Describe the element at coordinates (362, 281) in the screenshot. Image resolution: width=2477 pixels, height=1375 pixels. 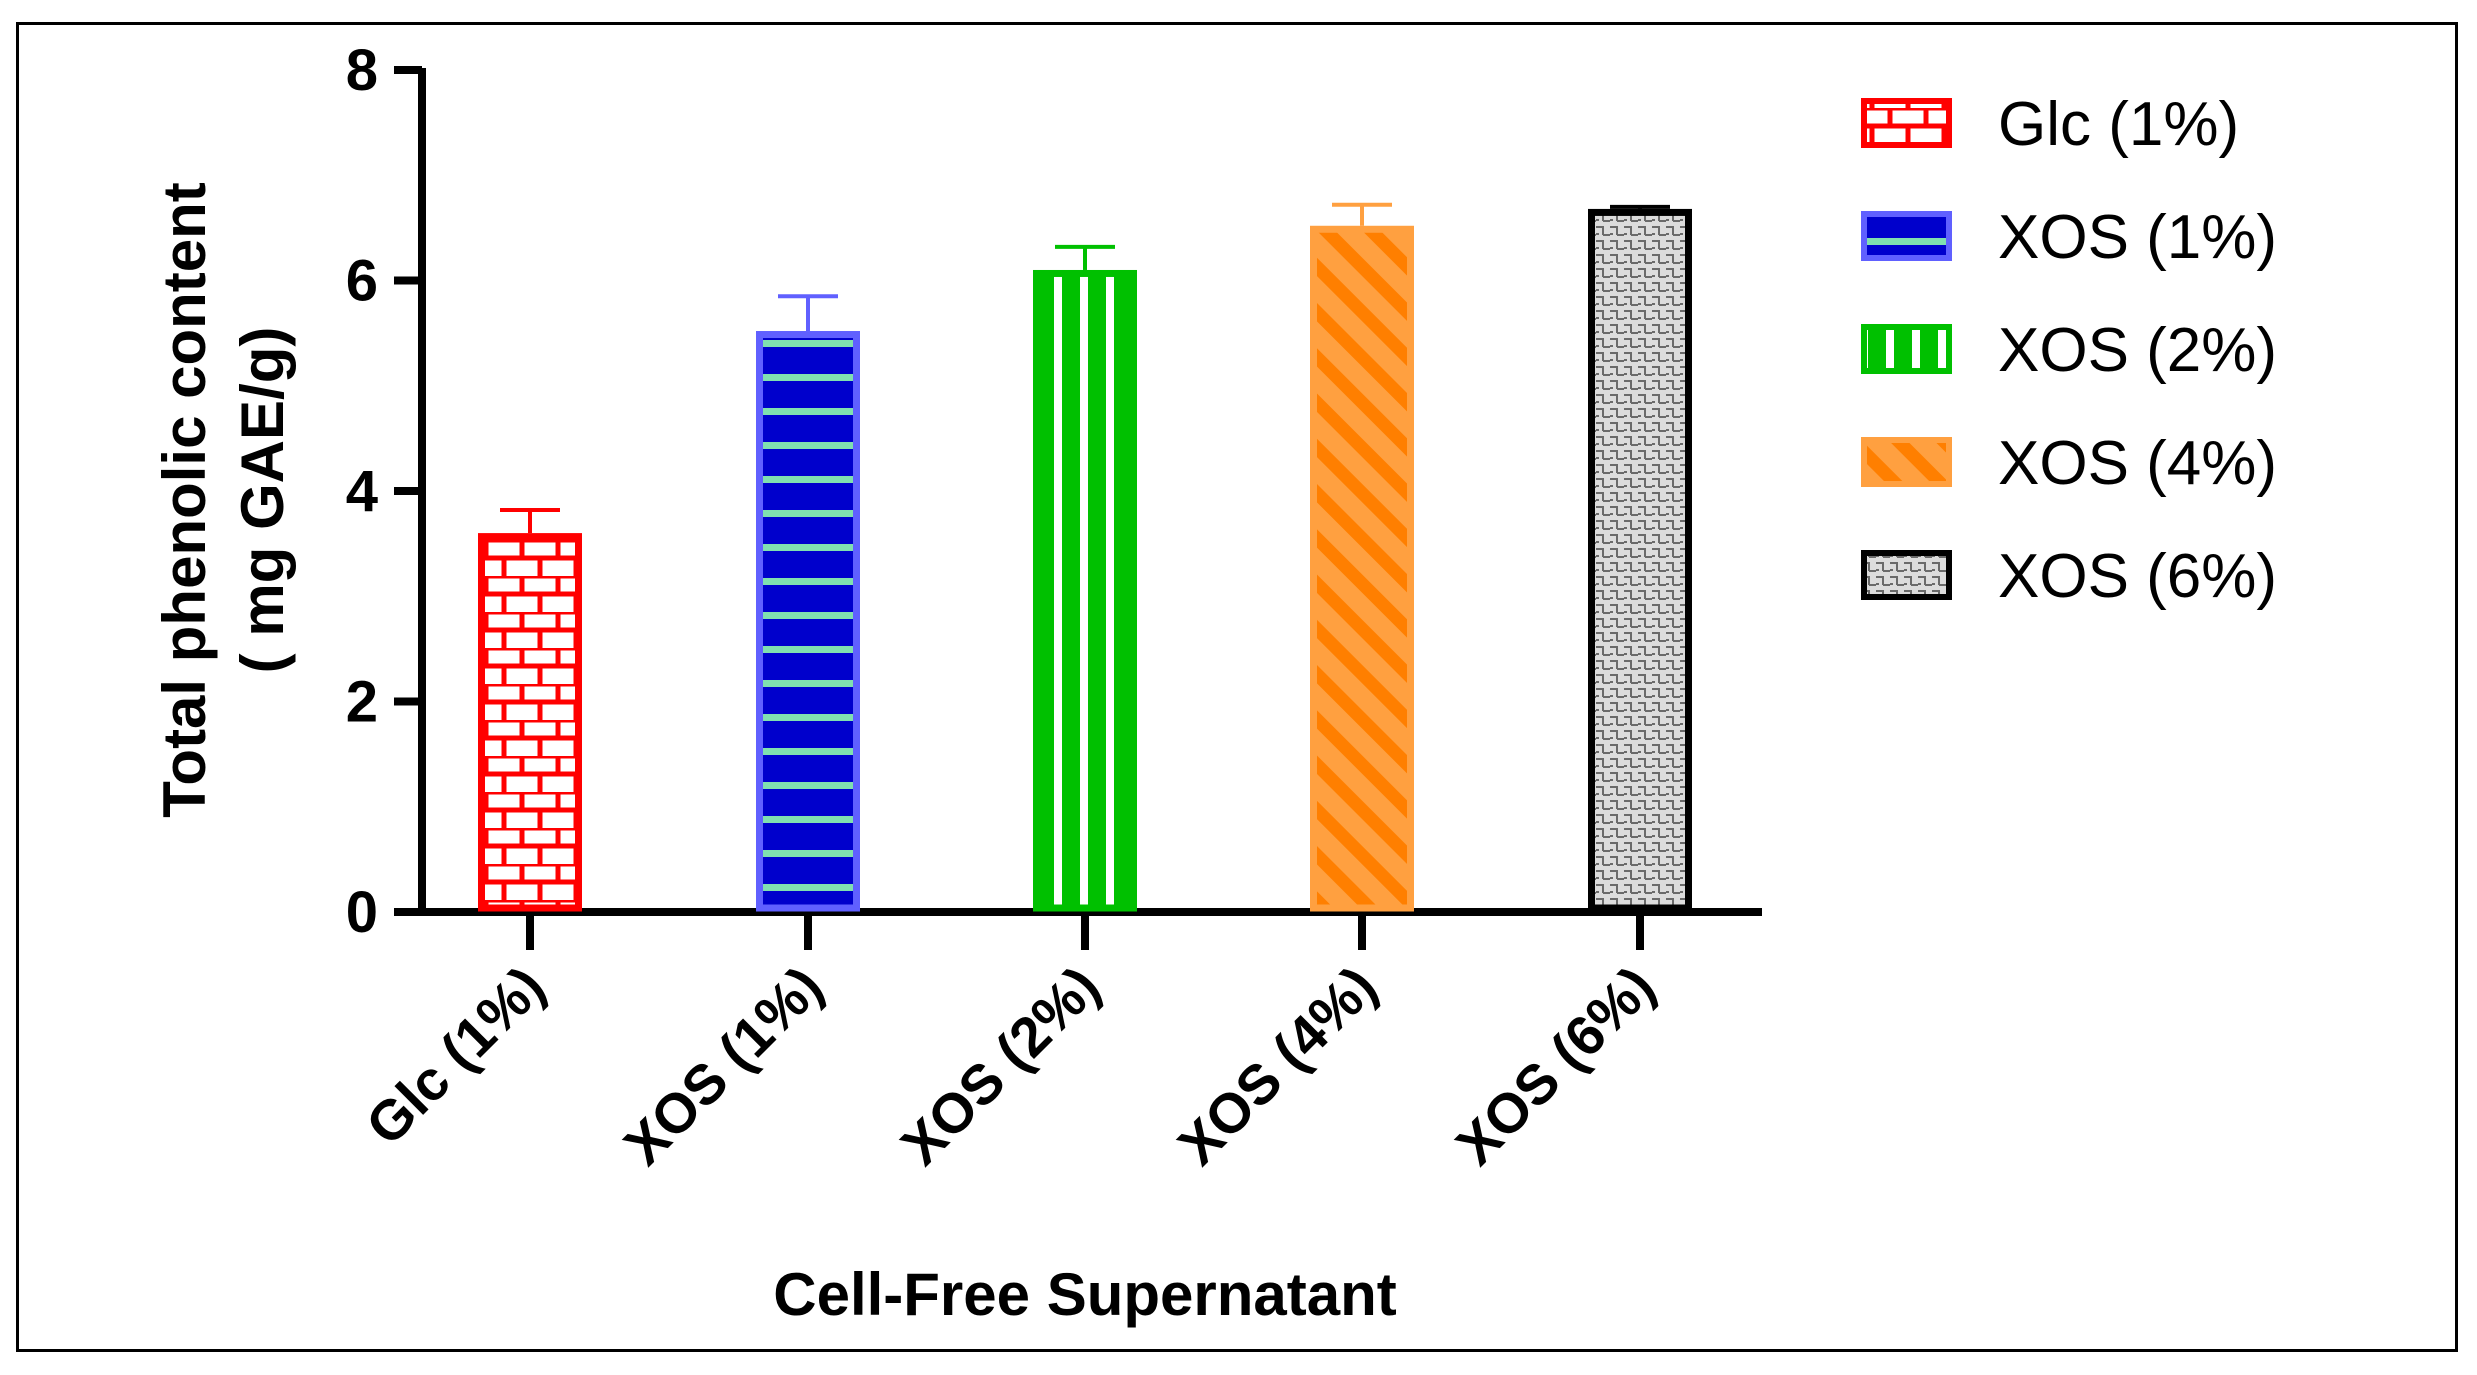
I see `y-tick-label: 6` at that location.